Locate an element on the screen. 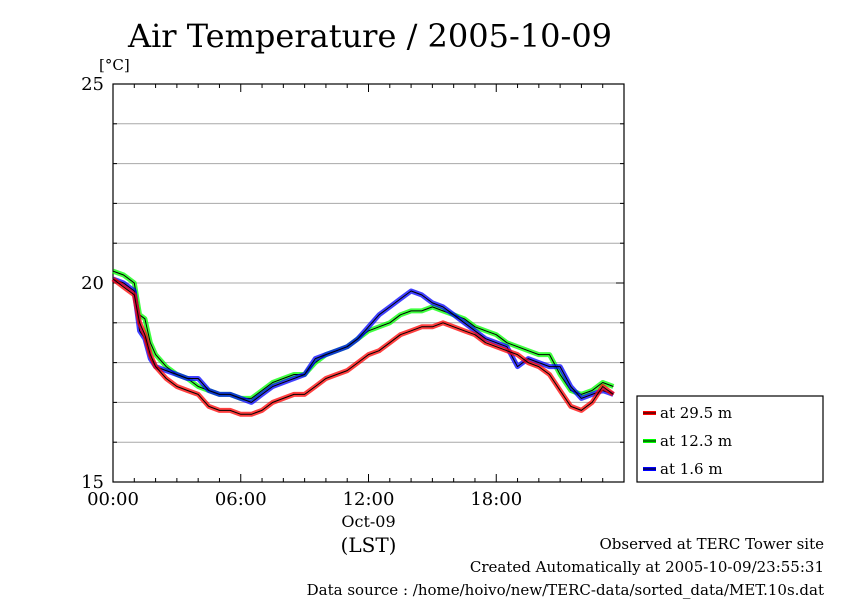 The height and width of the screenshot is (599, 842). y-tick-label: 15 is located at coordinates (92, 482).